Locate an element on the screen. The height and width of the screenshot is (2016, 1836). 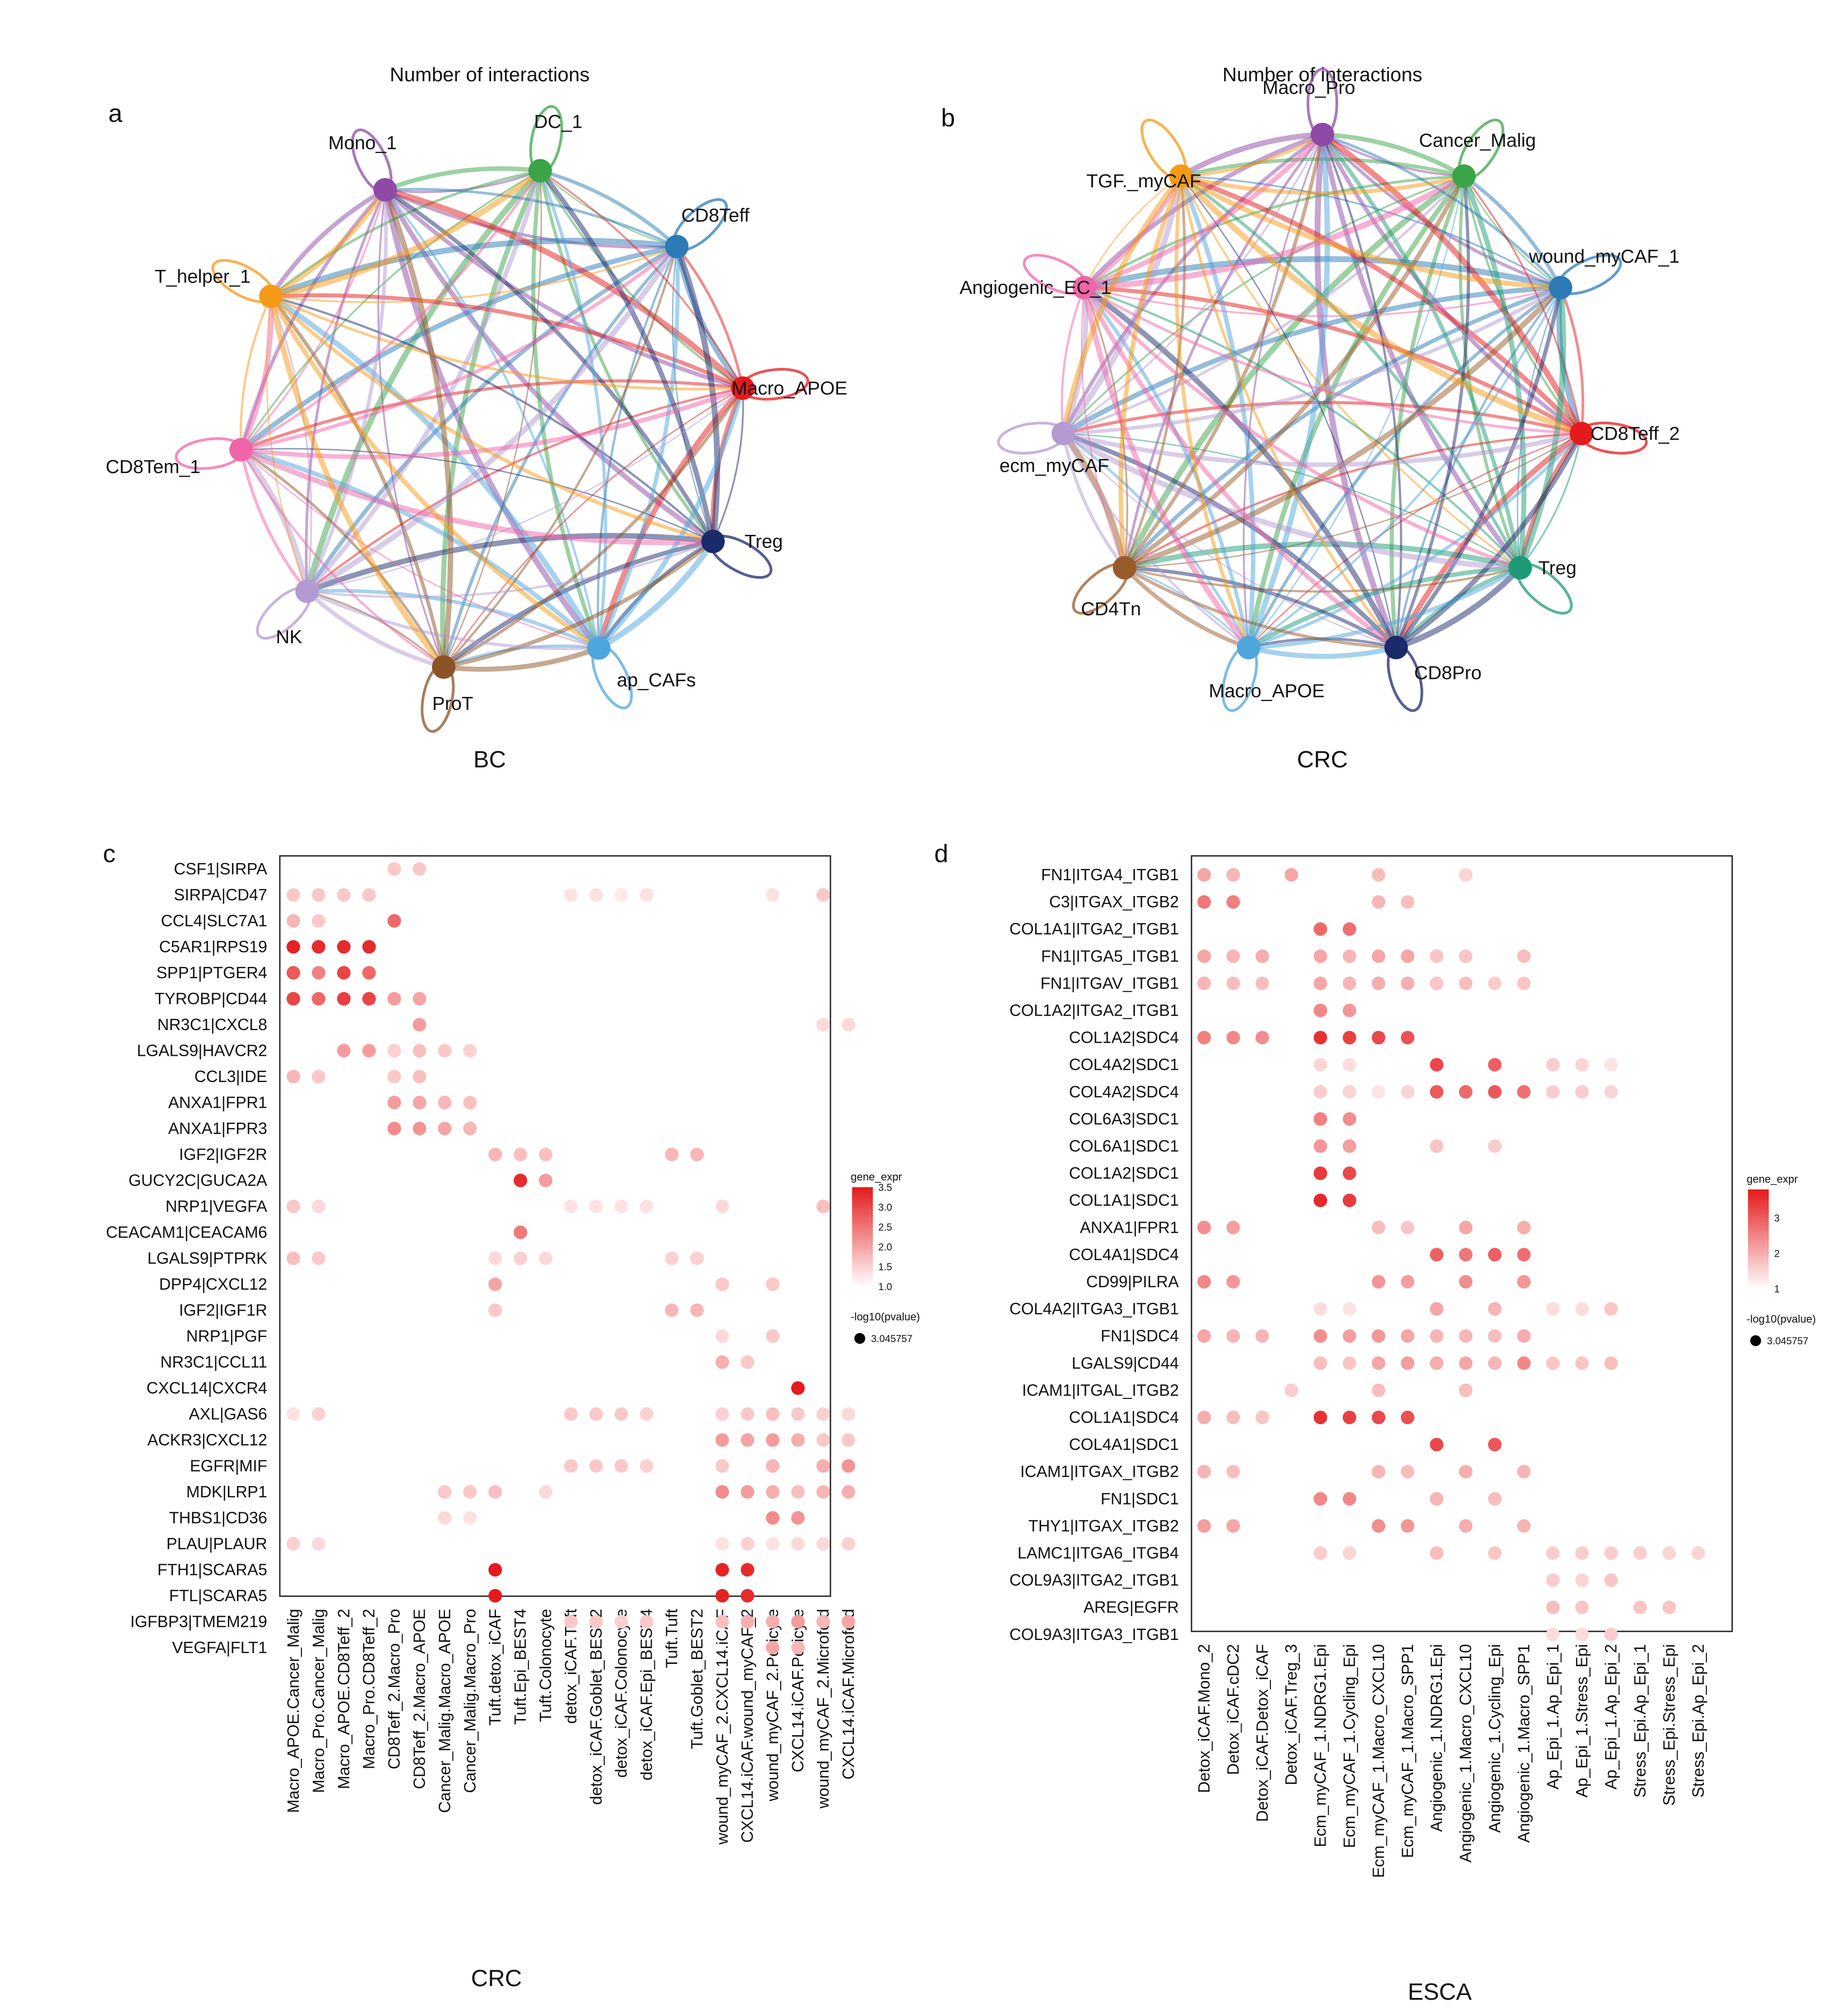
dot-CCL4|SLC7A1-CD8Teff_2.Macro_Pro is located at coordinates (394, 921).